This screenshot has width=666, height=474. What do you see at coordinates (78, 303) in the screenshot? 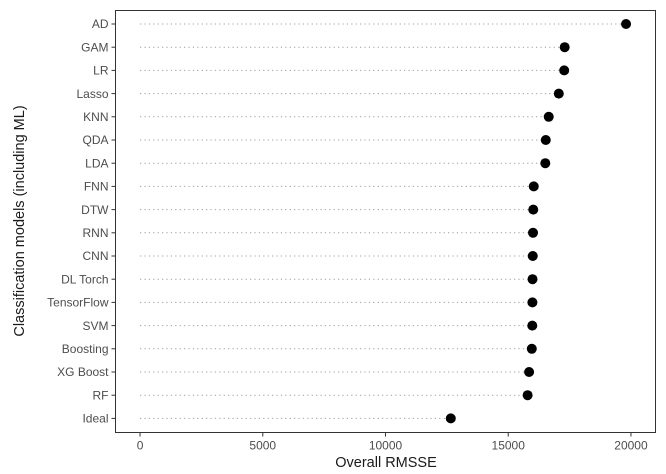
I see `y-tick-label: TensorFlow` at bounding box center [78, 303].